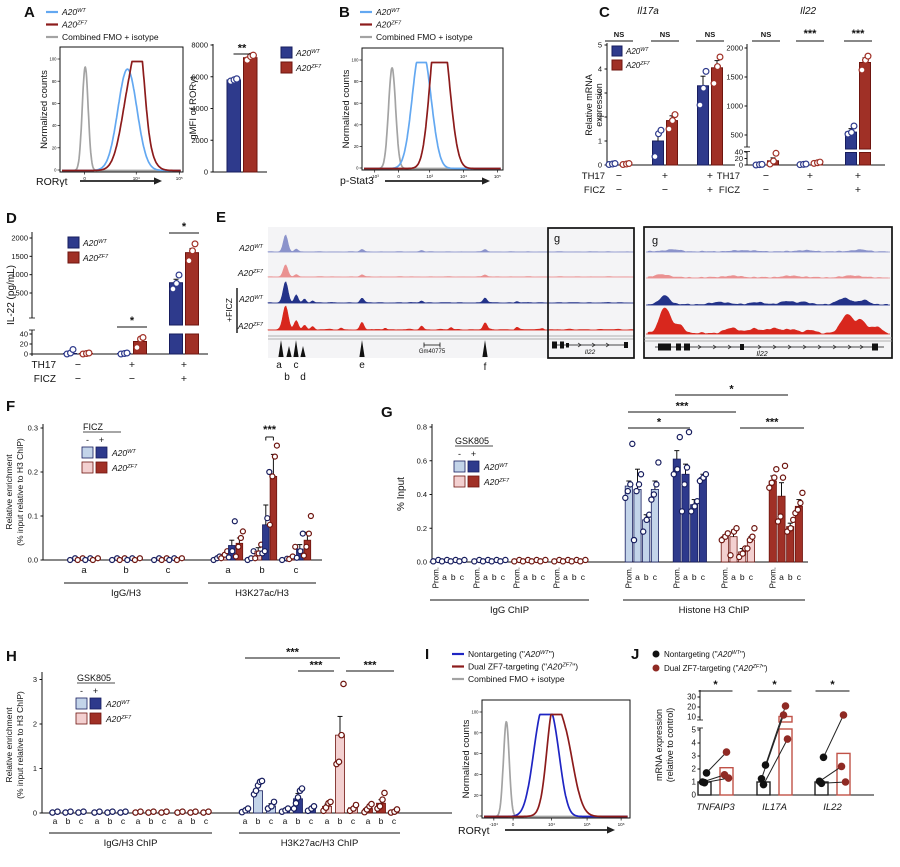 This screenshot has height=867, width=900. Describe the element at coordinates (600, 165) in the screenshot. I see `label: 0` at that location.